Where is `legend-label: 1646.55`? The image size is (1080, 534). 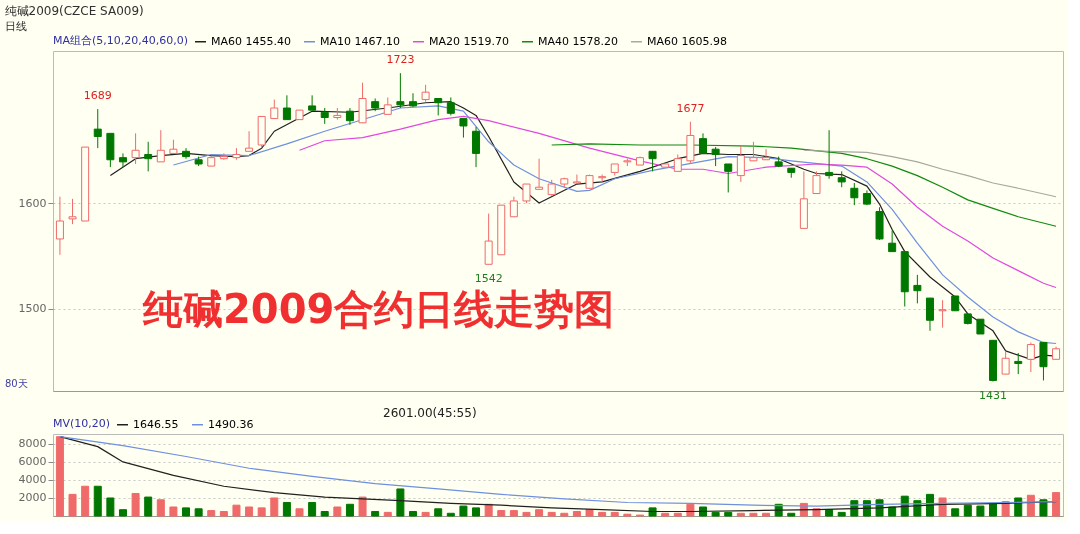 legend-label: 1646.55 is located at coordinates (156, 424).